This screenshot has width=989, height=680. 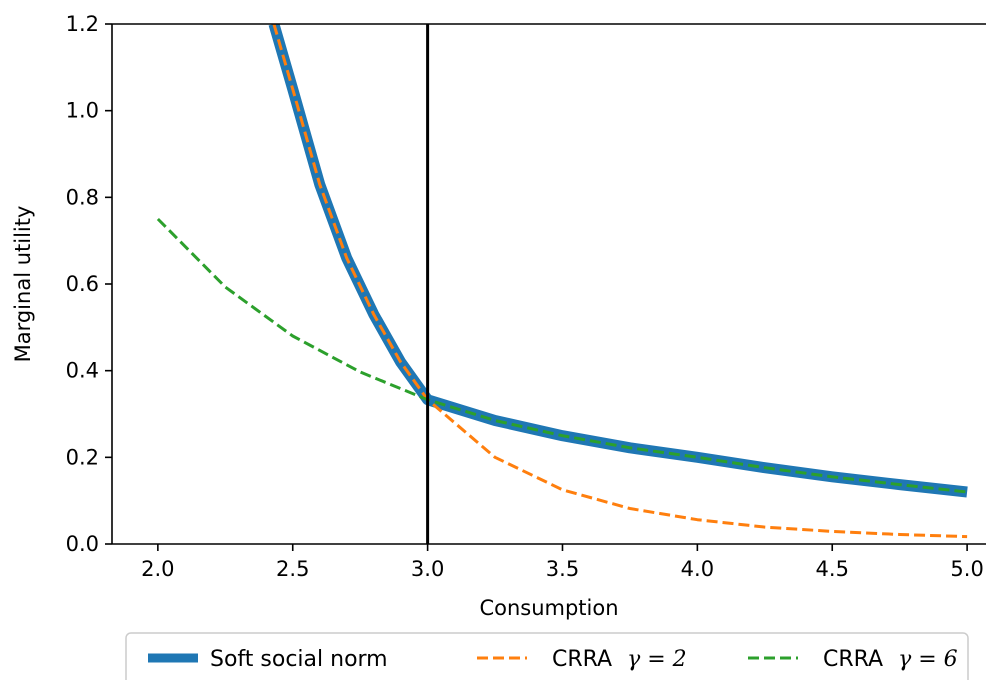 I want to click on x-axis-label: Consumption, so click(x=548, y=608).